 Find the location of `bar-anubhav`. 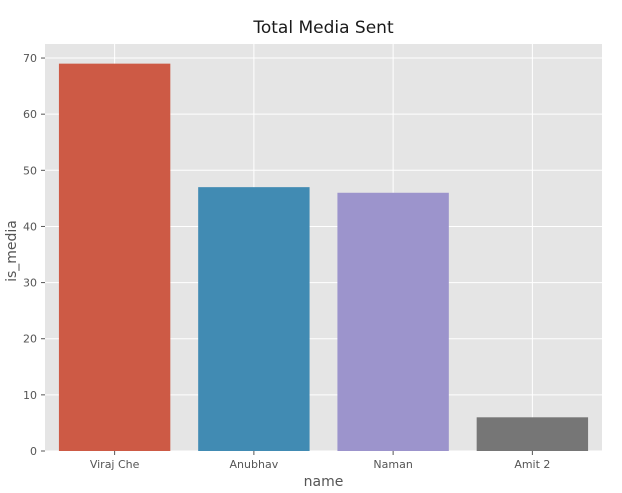

bar-anubhav is located at coordinates (254, 319).